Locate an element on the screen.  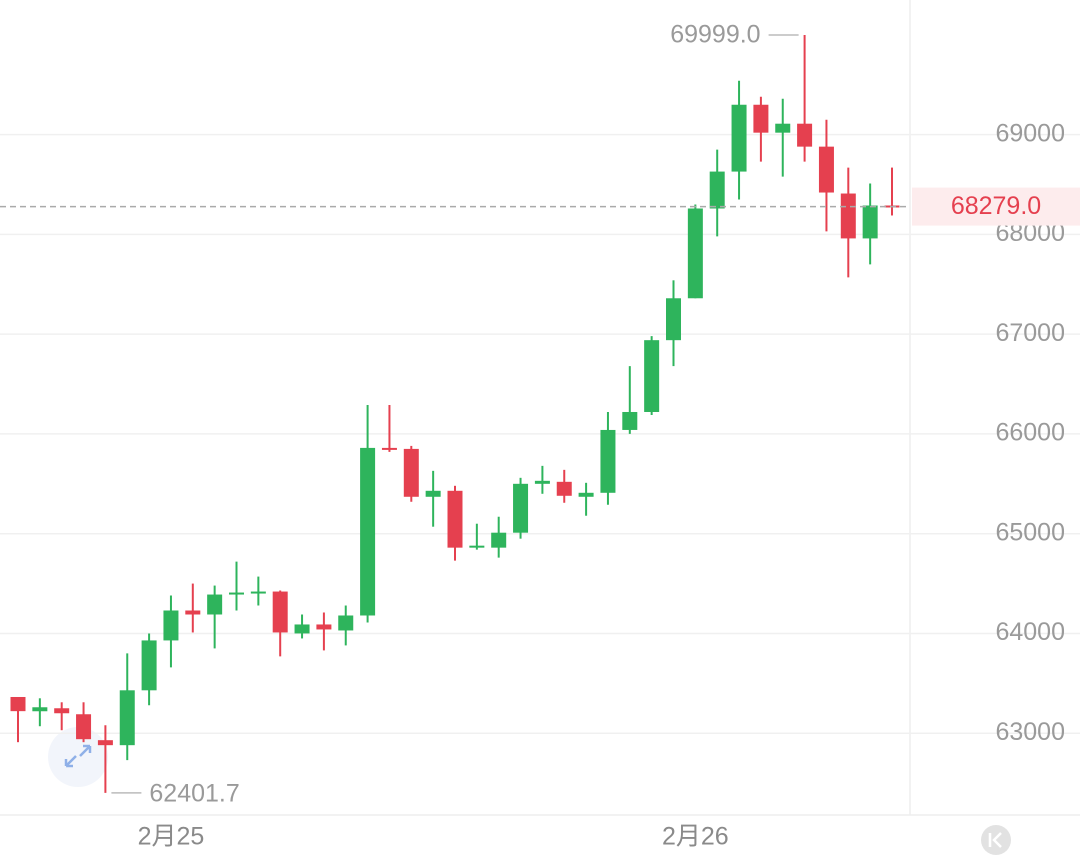
y-tick-label: 66000 is located at coordinates (1030, 433).